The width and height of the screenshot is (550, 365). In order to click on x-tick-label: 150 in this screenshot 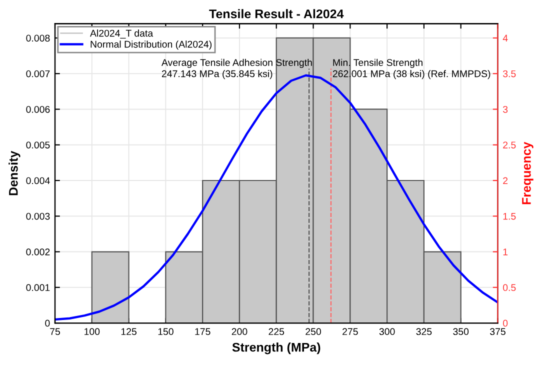, I will do `click(166, 332)`.